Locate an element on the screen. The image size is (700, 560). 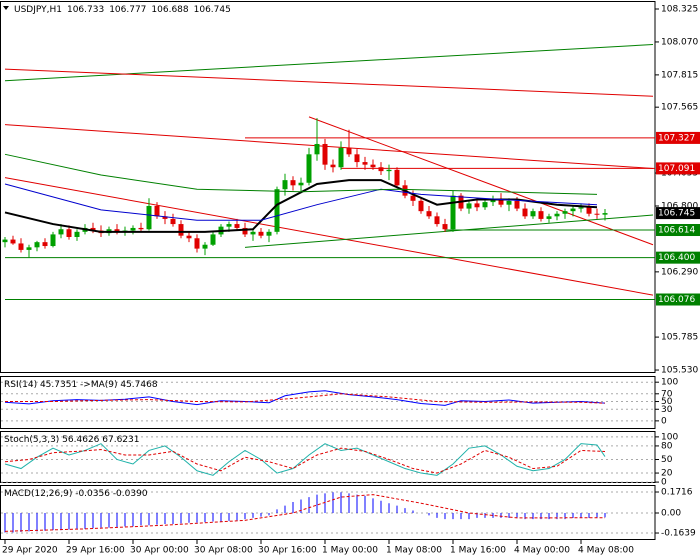
y-tick-label: 105.530 is located at coordinates (679, 371).